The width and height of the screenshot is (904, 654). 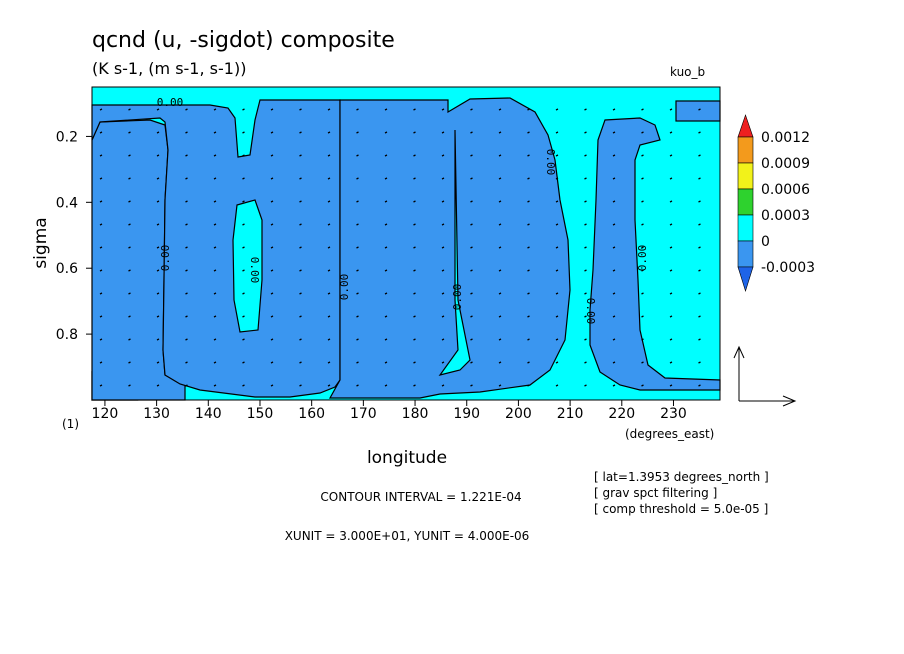 I want to click on chart-title: qcnd (u, -sigdot) composite, so click(x=243, y=40).